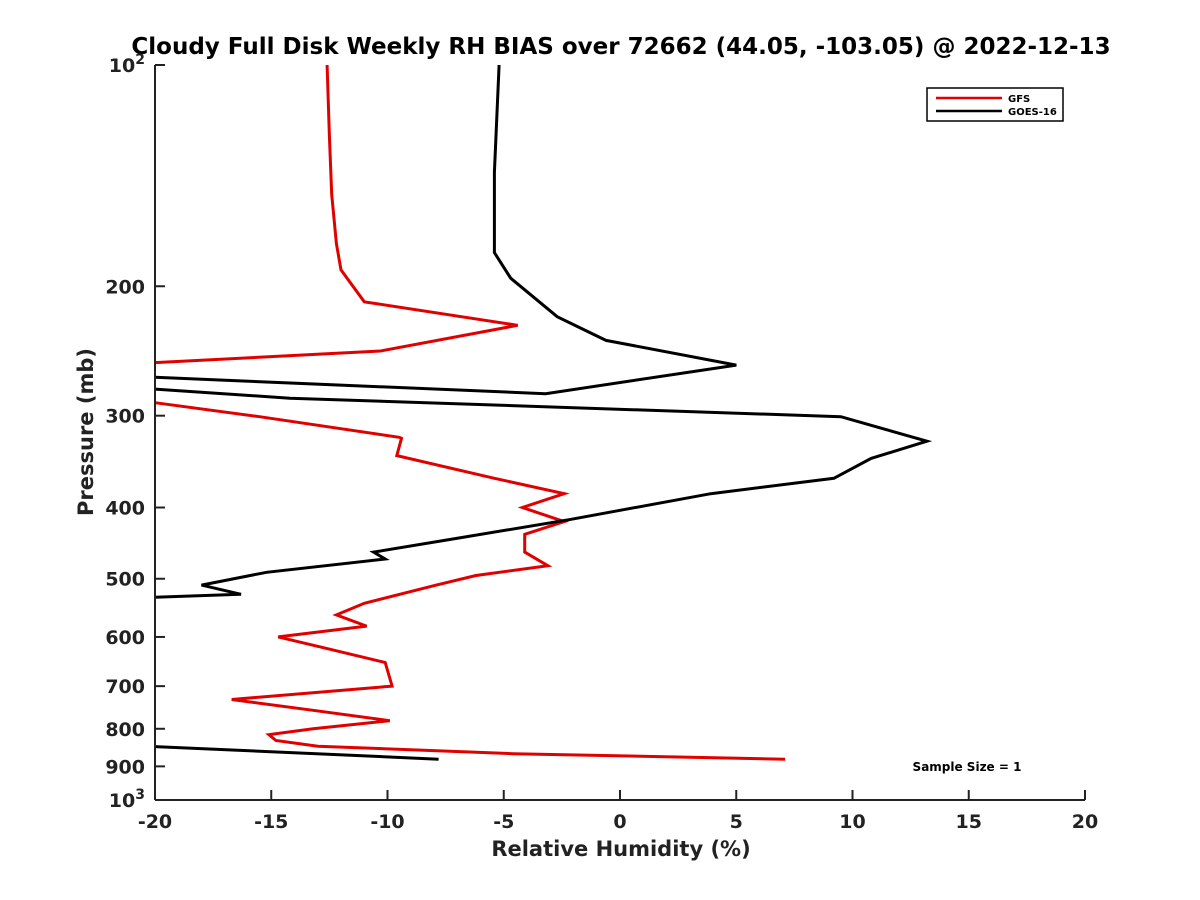  What do you see at coordinates (619, 822) in the screenshot?
I see `x-tick-label: 0` at bounding box center [619, 822].